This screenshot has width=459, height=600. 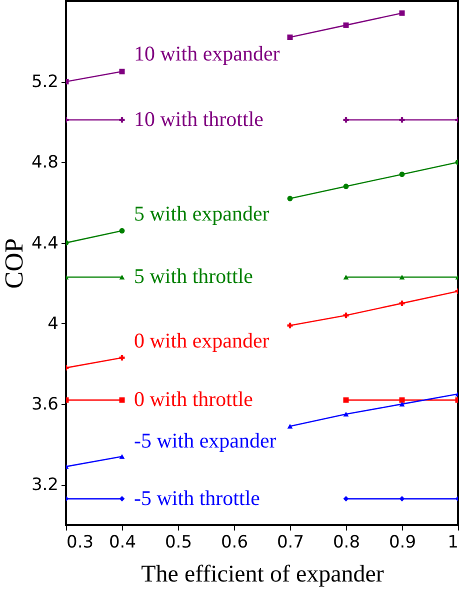 I want to click on x-tick-label: 0.7, so click(x=290, y=542).